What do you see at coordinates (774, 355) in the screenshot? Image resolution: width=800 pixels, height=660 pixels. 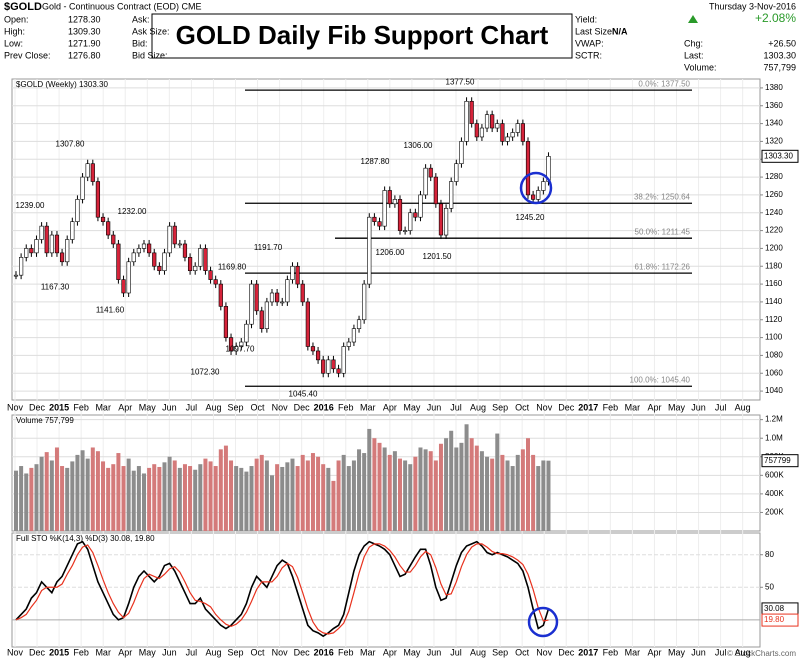 I see `y-tick-label: 1080` at bounding box center [774, 355].